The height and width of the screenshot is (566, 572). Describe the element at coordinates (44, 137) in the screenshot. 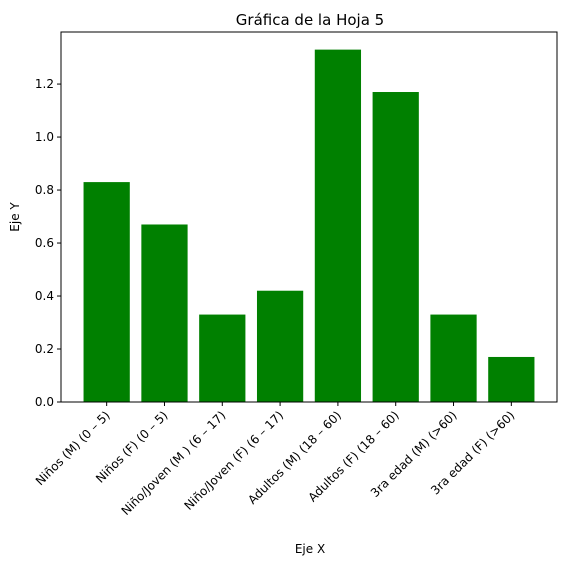

I see `y-tick-label-5: 1.0` at that location.